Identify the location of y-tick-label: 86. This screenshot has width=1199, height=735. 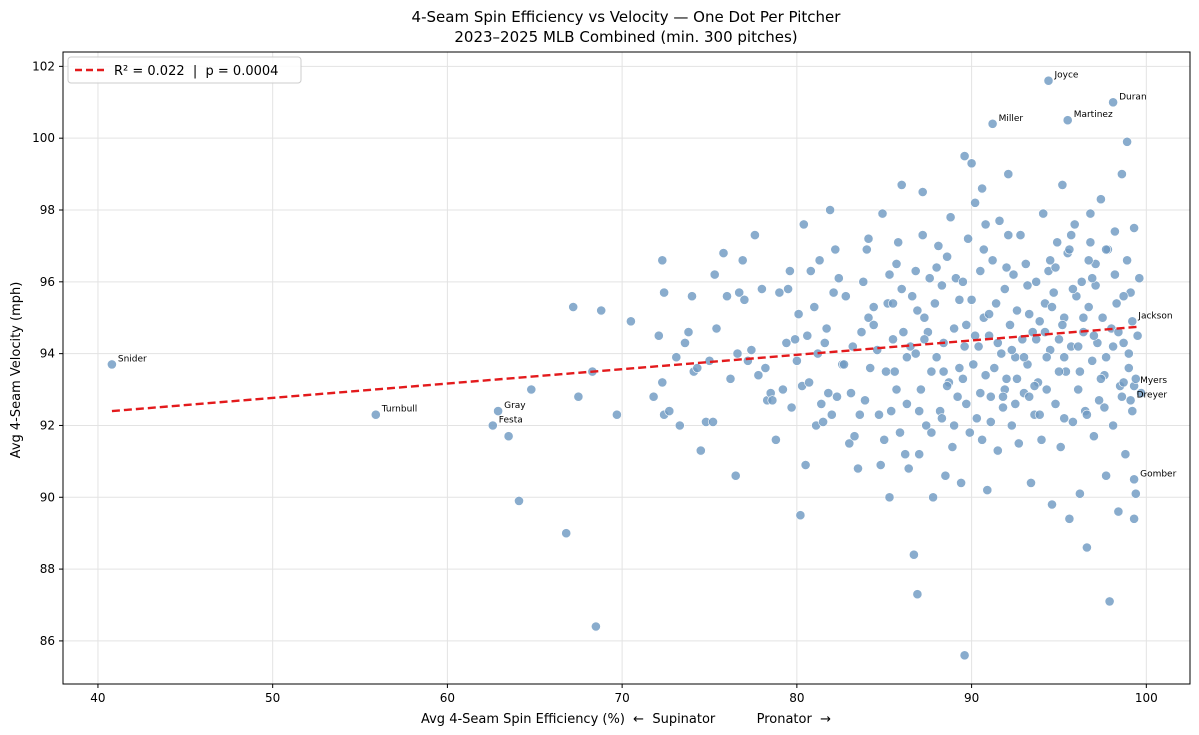
(47, 641).